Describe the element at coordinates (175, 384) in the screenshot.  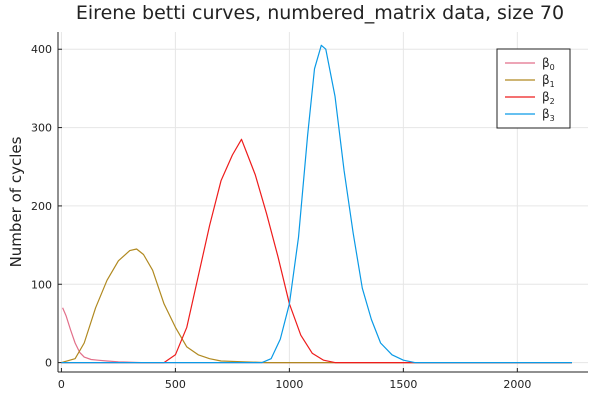
I see `x-tick-label: 500` at that location.